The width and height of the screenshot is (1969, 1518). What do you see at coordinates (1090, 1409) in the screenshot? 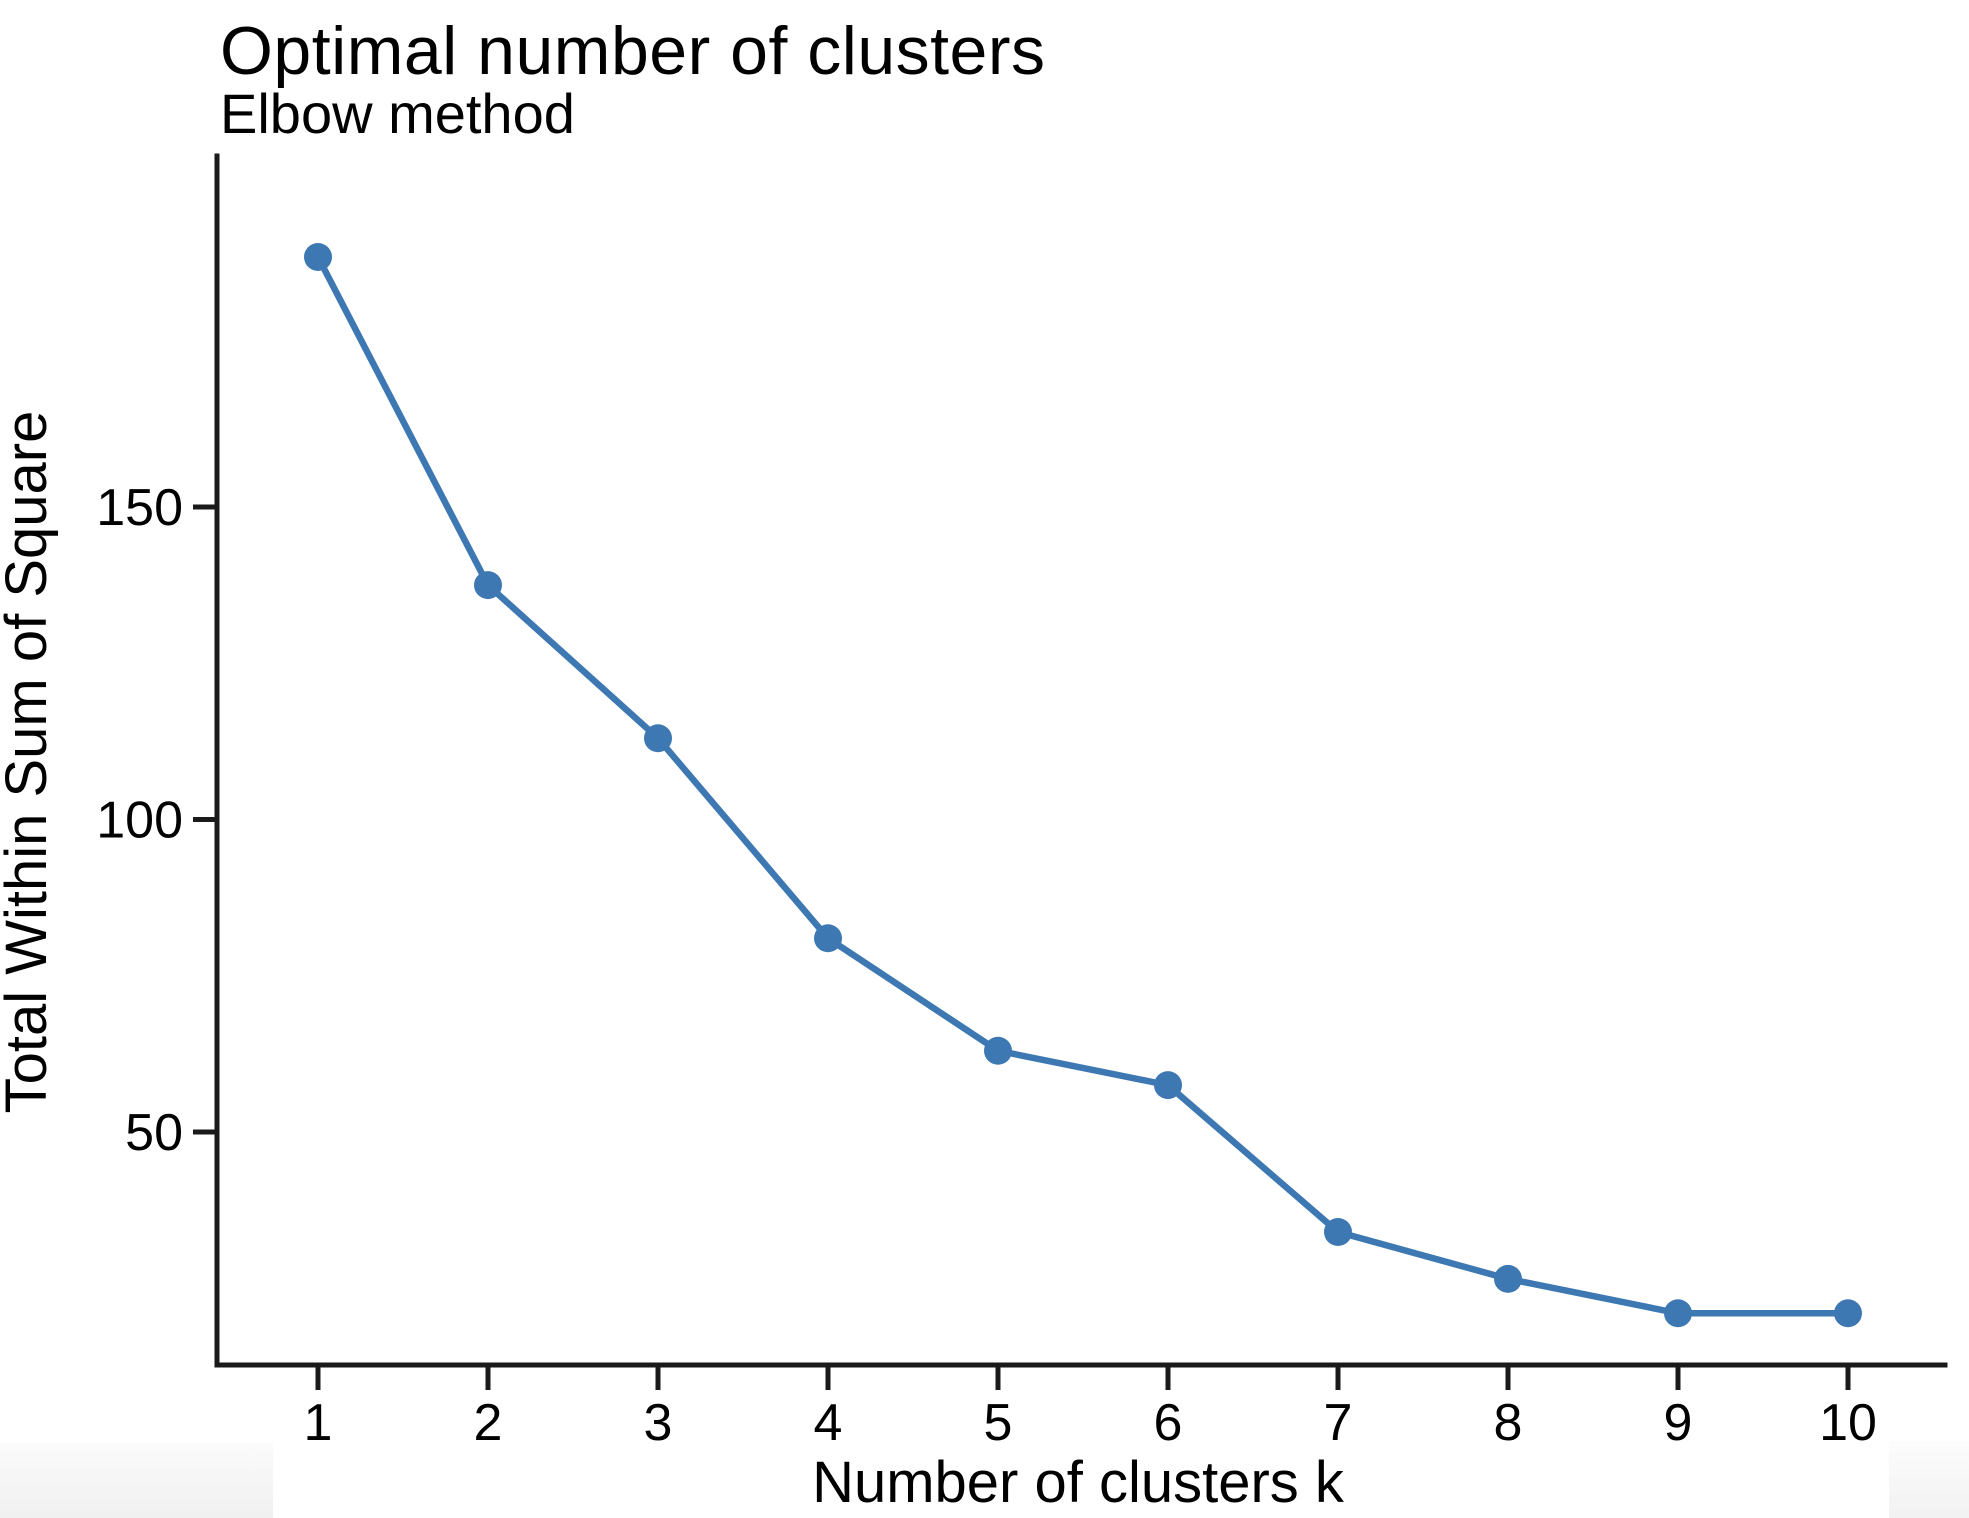
I see `x-axis-ticks: 1 2 3 4 5 6 7 8 9 10` at bounding box center [1090, 1409].